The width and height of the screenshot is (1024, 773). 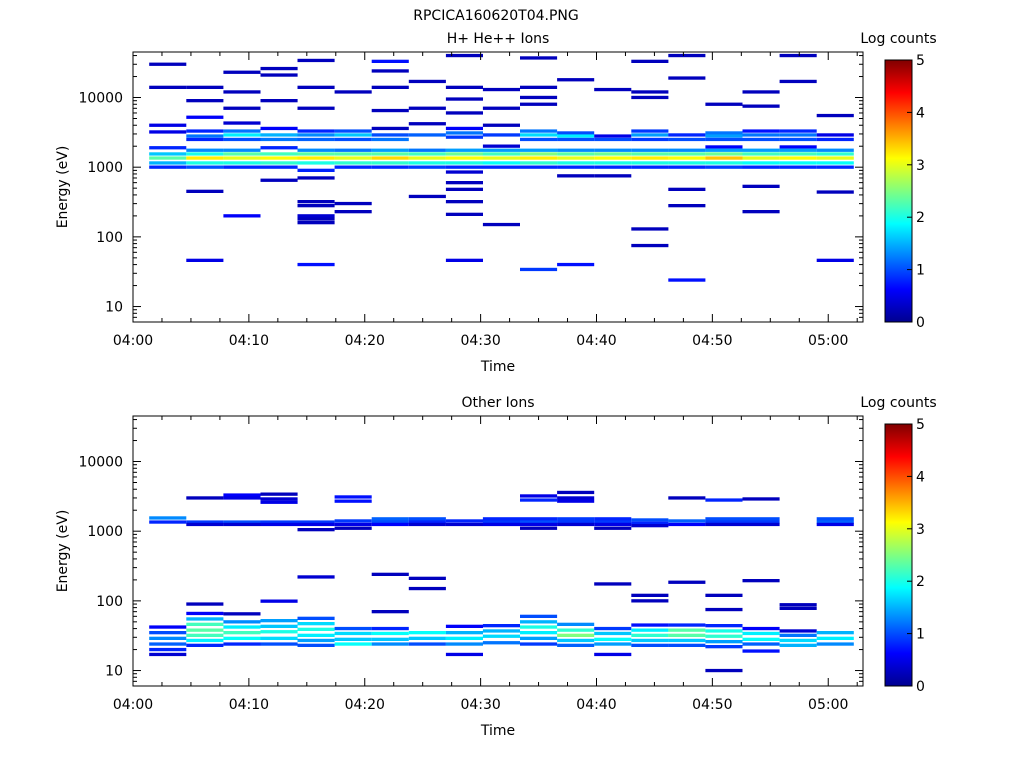 I want to click on x-axis-label: Time, so click(x=497, y=731).